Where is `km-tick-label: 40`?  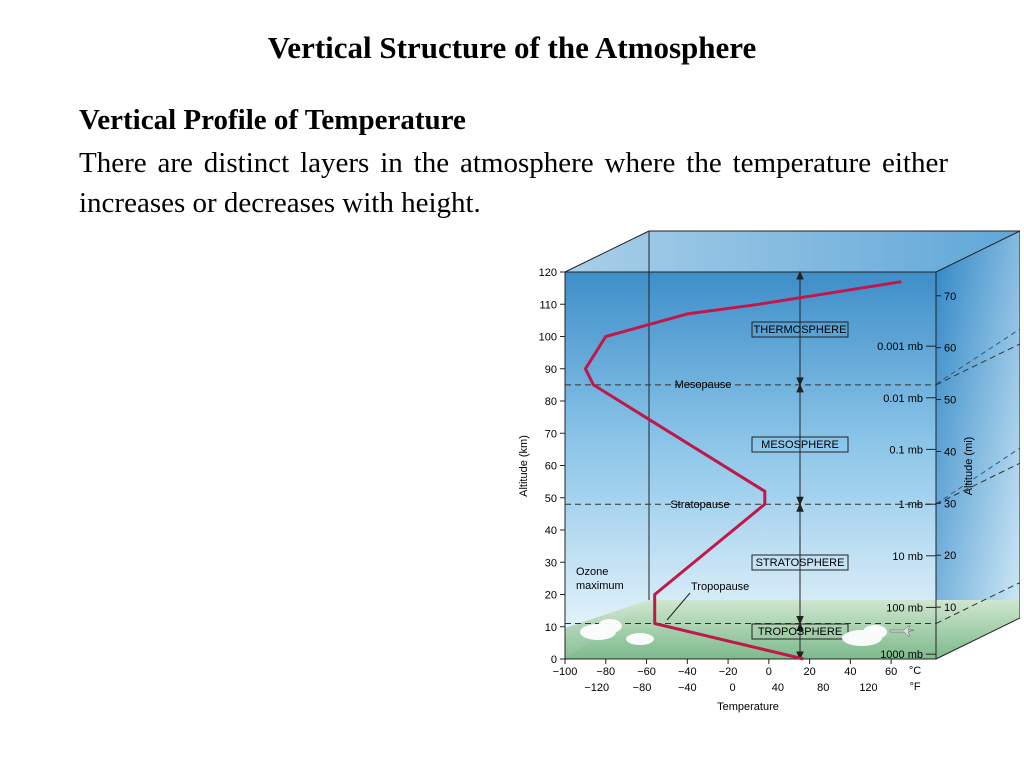
km-tick-label: 40 is located at coordinates (551, 531).